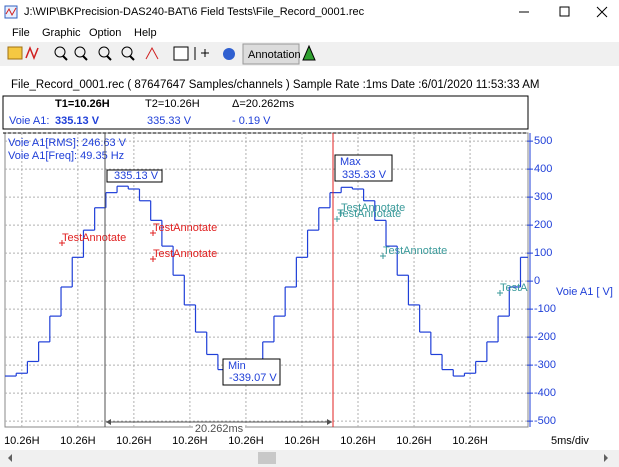 This screenshot has width=619, height=467. What do you see at coordinates (606, 458) in the screenshot?
I see `scroll-right` at bounding box center [606, 458].